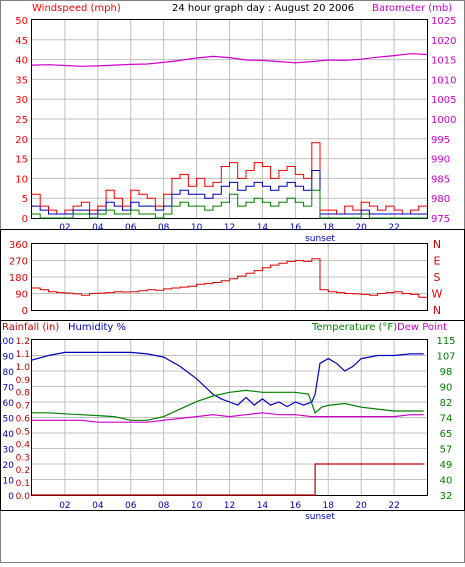 This screenshot has width=465, height=567. What do you see at coordinates (21, 61) in the screenshot?
I see `windspeed-tick-label: 40` at bounding box center [21, 61].